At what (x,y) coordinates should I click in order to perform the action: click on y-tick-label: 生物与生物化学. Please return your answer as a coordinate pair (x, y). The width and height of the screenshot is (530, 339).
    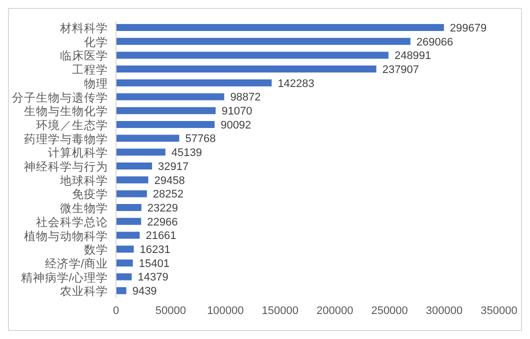
    Looking at the image, I should click on (66, 111).